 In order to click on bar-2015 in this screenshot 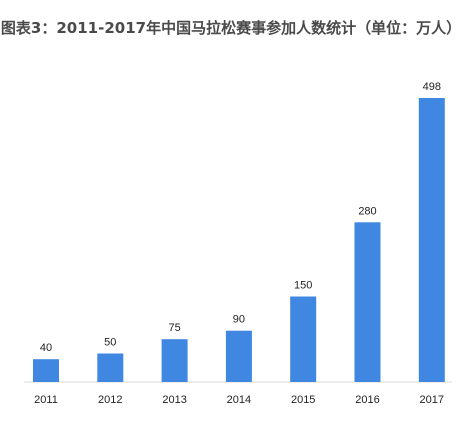, I will do `click(303, 339)`.